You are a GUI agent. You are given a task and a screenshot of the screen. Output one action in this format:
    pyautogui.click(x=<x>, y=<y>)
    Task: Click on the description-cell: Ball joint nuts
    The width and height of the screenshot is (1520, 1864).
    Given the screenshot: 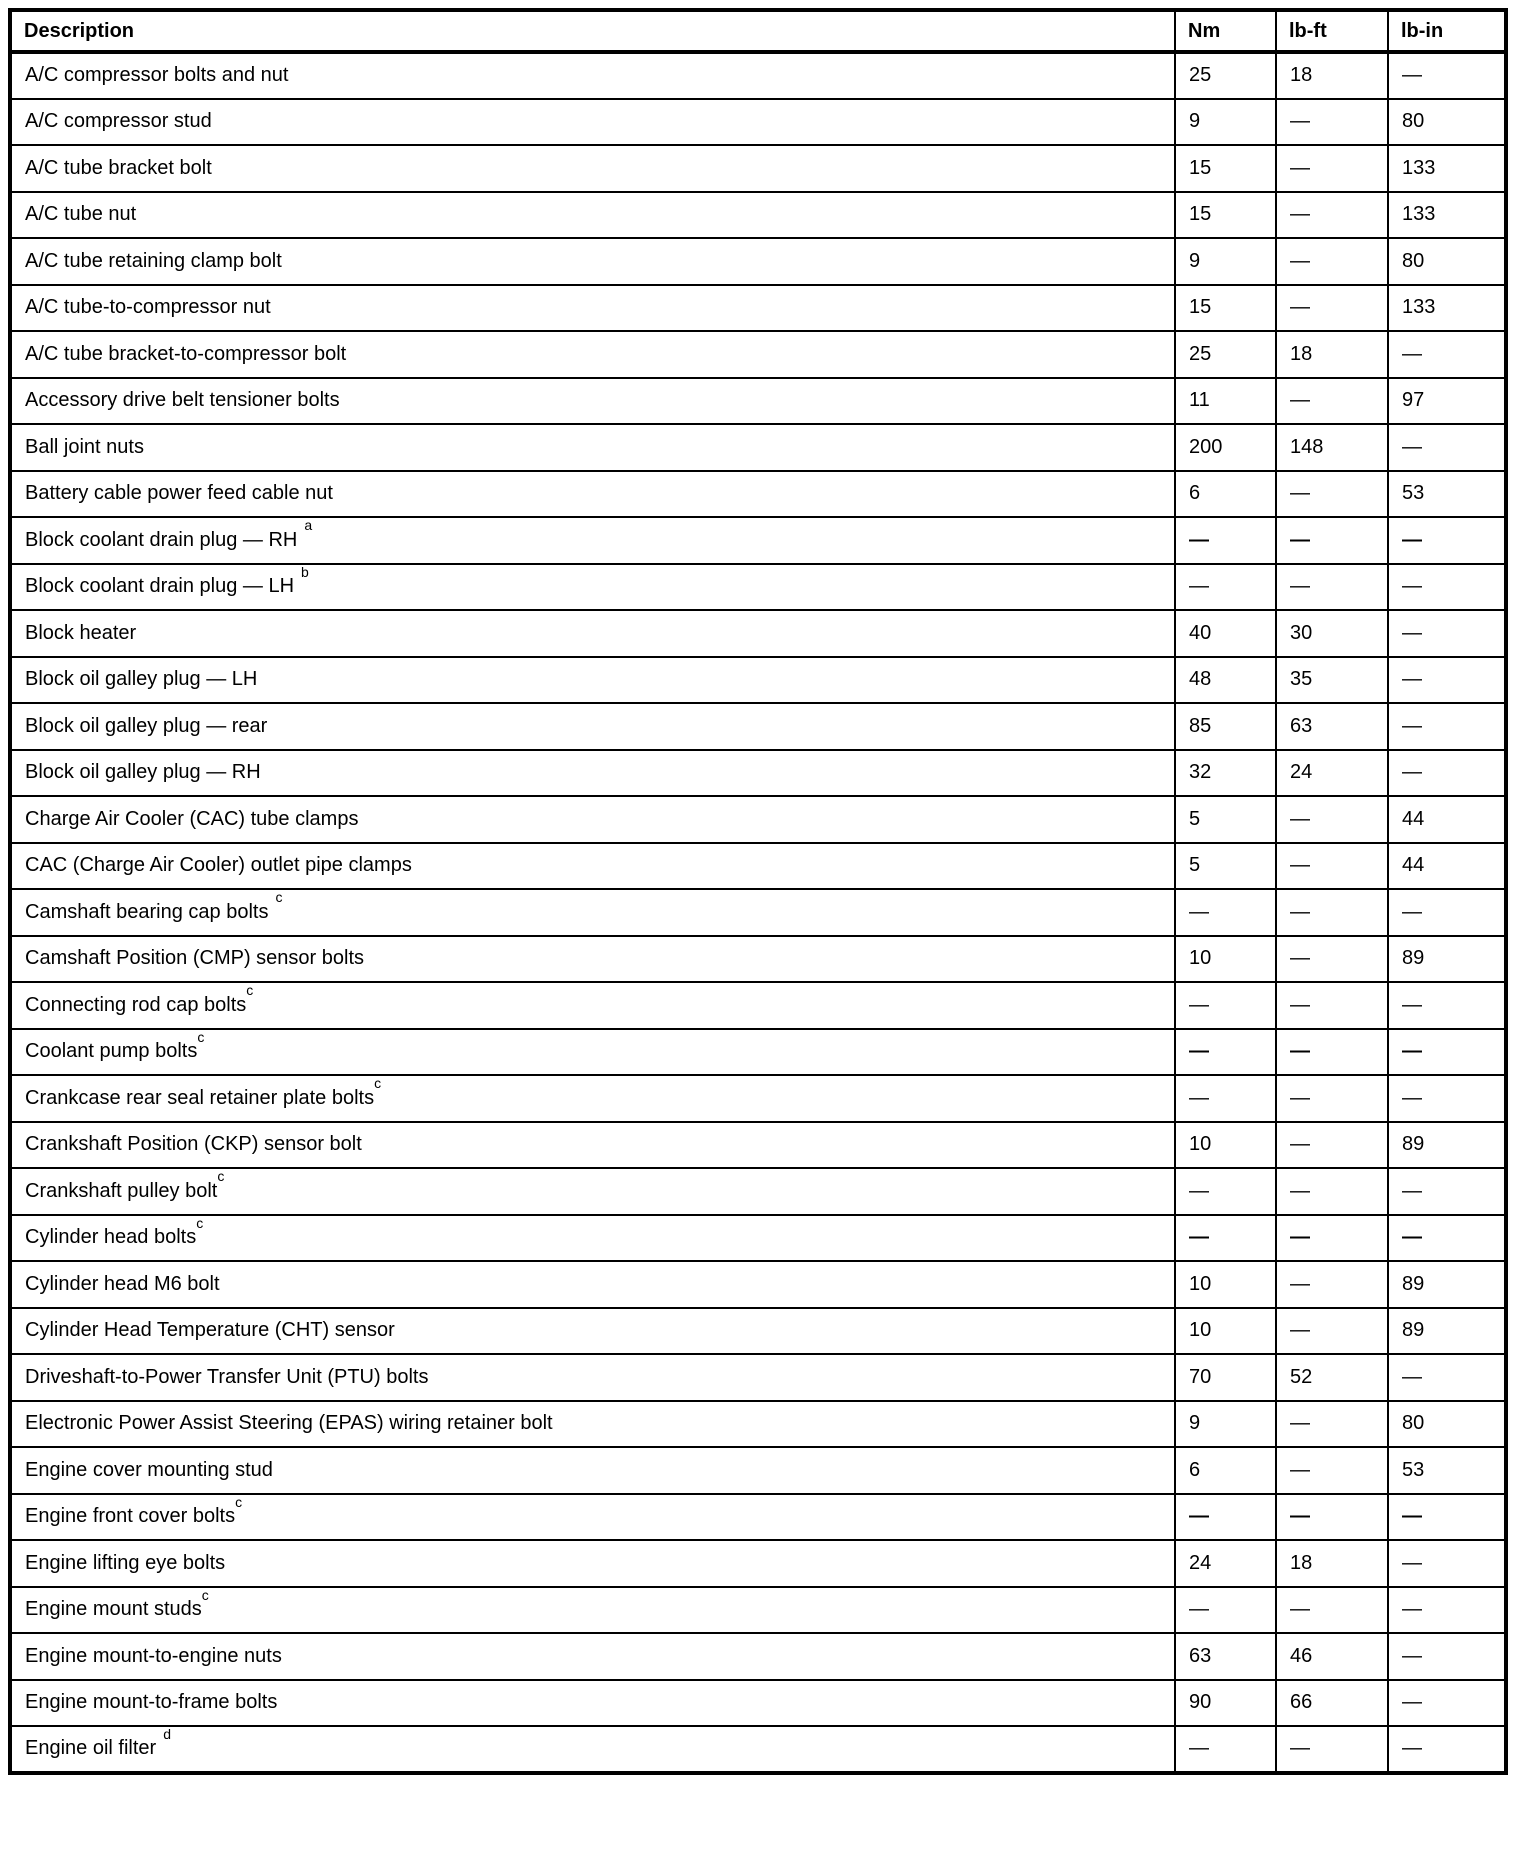 What is the action you would take?
    pyautogui.click(x=592, y=447)
    